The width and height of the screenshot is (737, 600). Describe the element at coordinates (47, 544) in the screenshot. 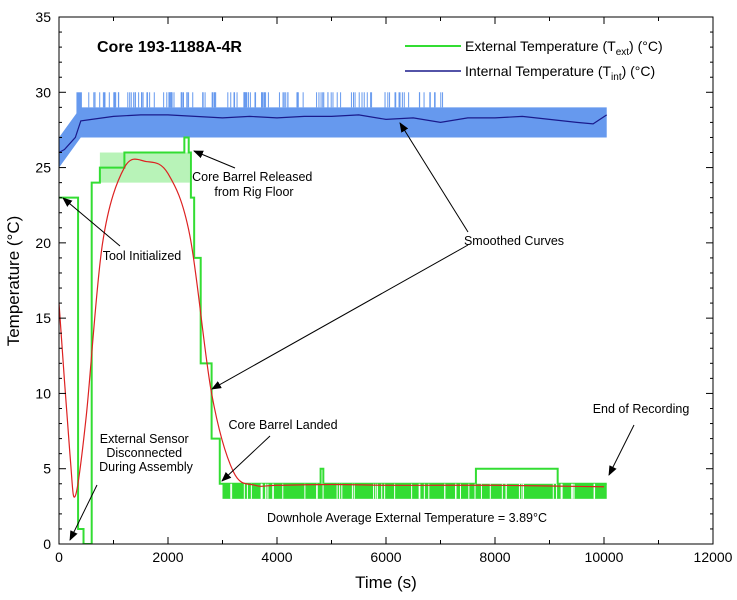

I see `y-tick-label: 0` at that location.